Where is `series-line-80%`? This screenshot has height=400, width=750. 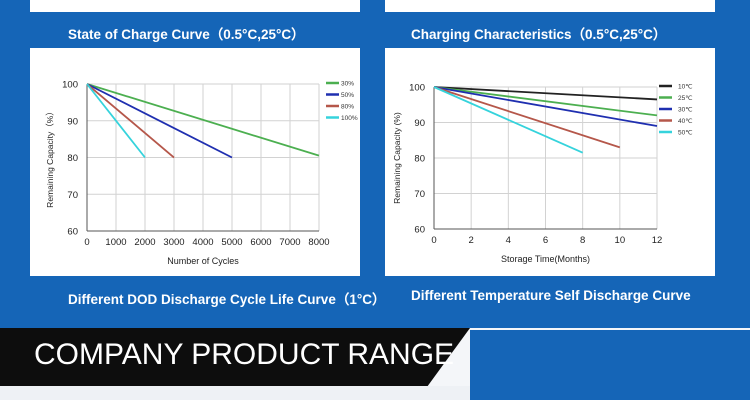 series-line-80% is located at coordinates (130, 121).